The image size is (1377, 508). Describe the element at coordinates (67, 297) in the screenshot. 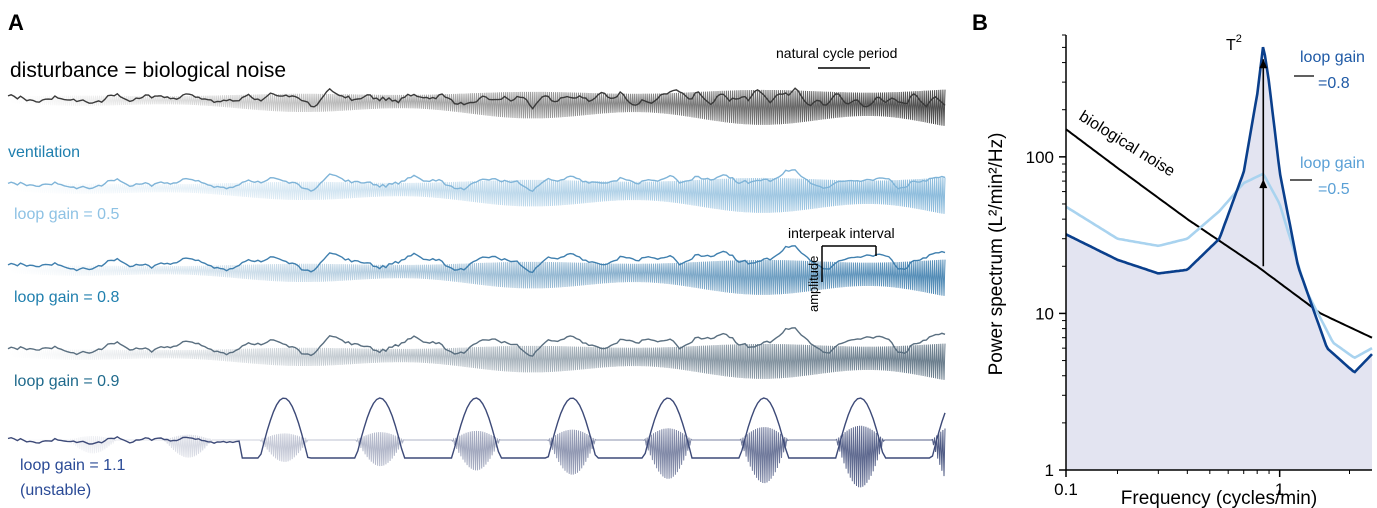

I see `trace-label-gain-08: loop gain = 0.8` at that location.